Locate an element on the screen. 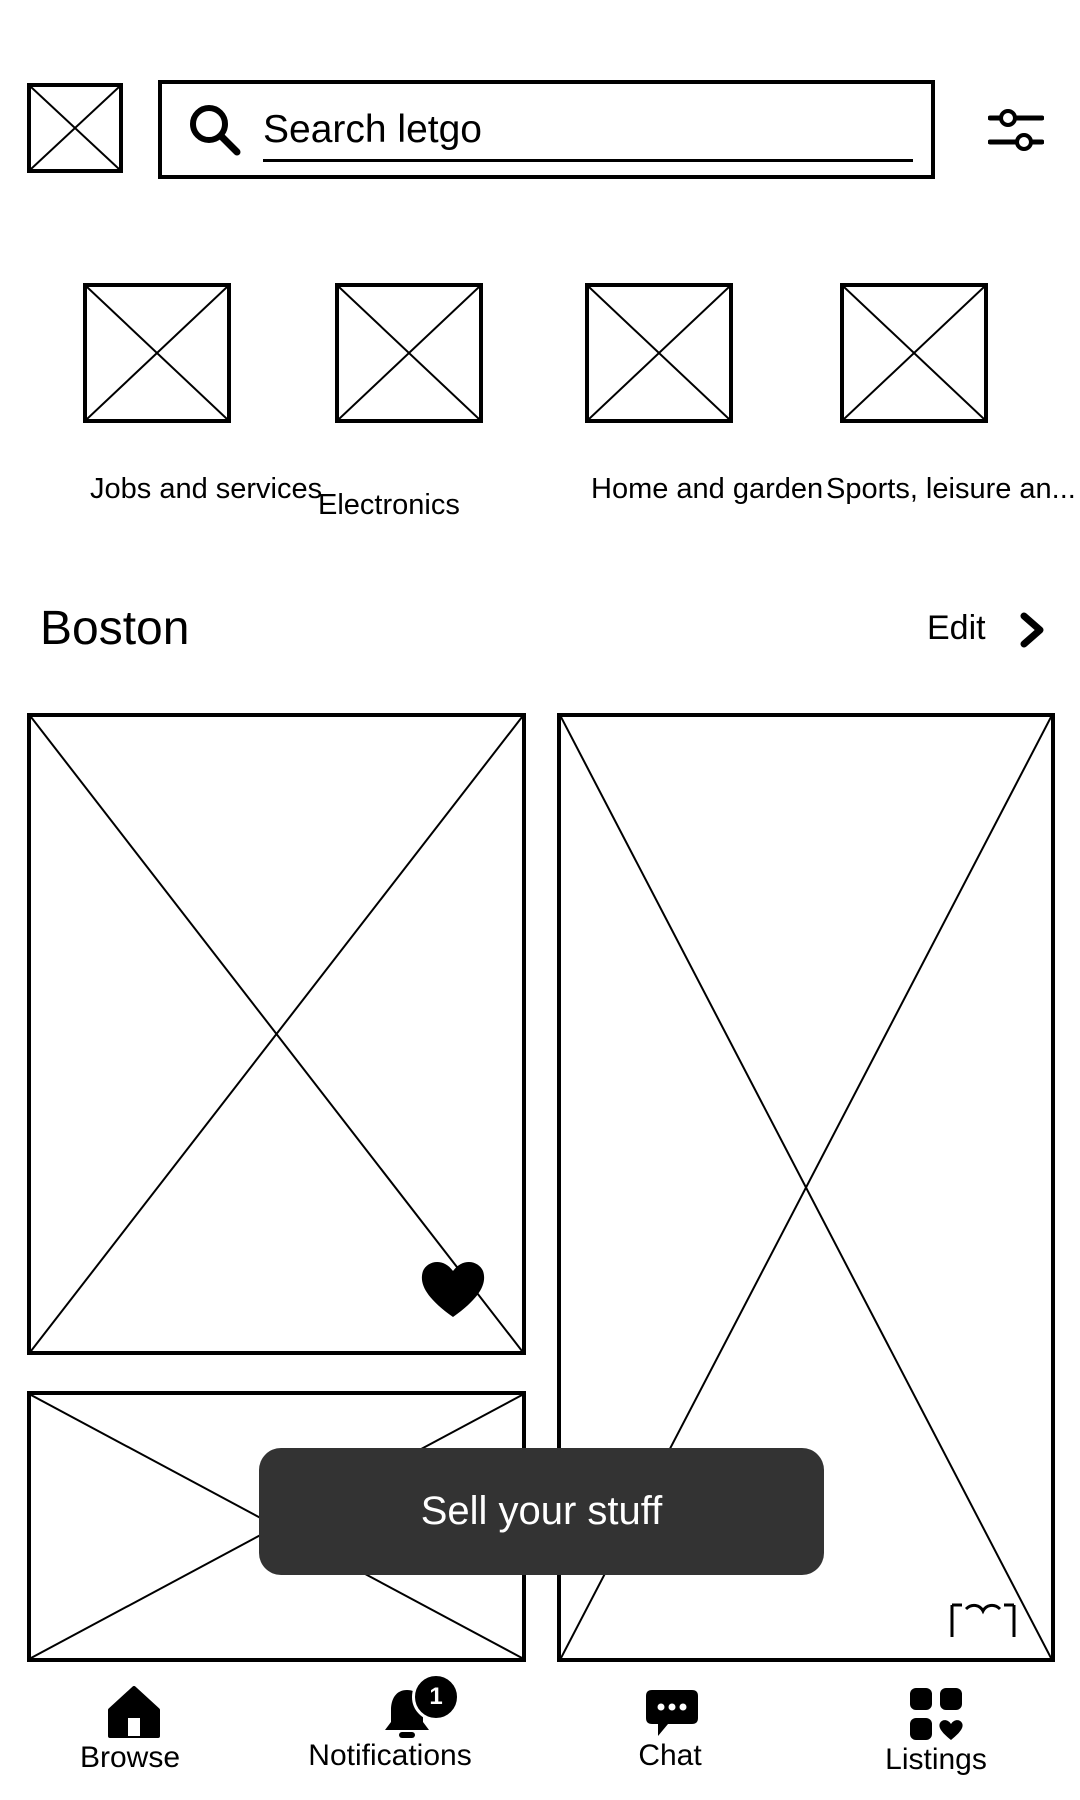 The image size is (1080, 1800). category-item-home-garden is located at coordinates (660, 353).